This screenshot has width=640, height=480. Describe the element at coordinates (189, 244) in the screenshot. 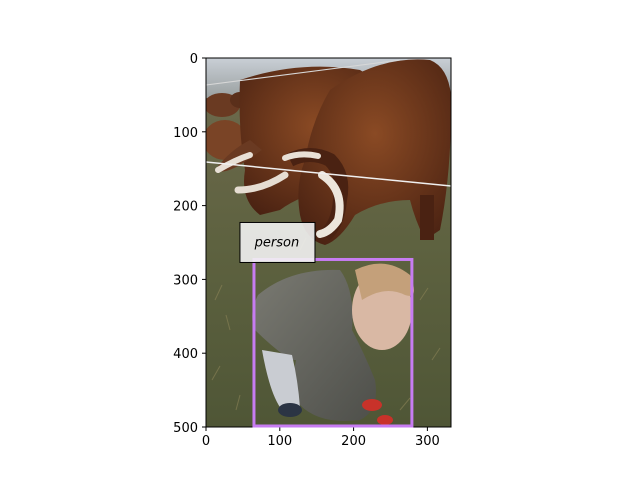

I see `y-axis: 0 100 200 300 400 500` at that location.